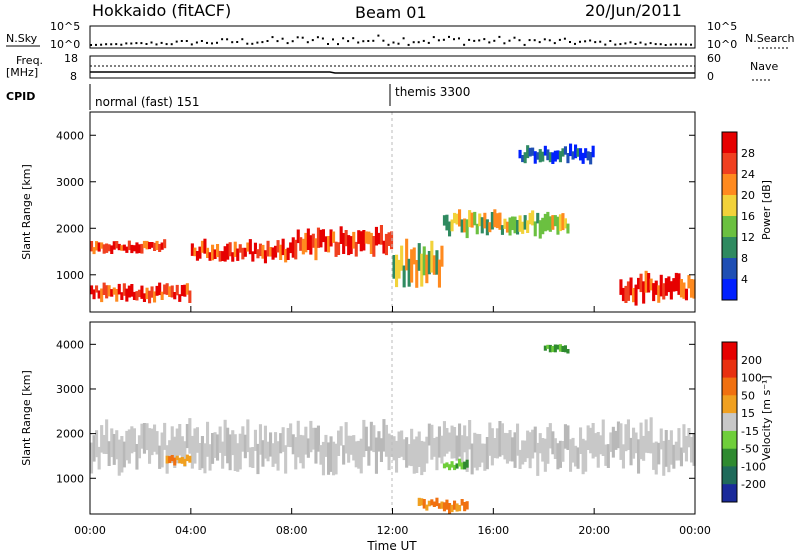 The width and height of the screenshot is (800, 554). What do you see at coordinates (191, 530) in the screenshot?
I see `x-tick-label: 04:00` at bounding box center [191, 530].